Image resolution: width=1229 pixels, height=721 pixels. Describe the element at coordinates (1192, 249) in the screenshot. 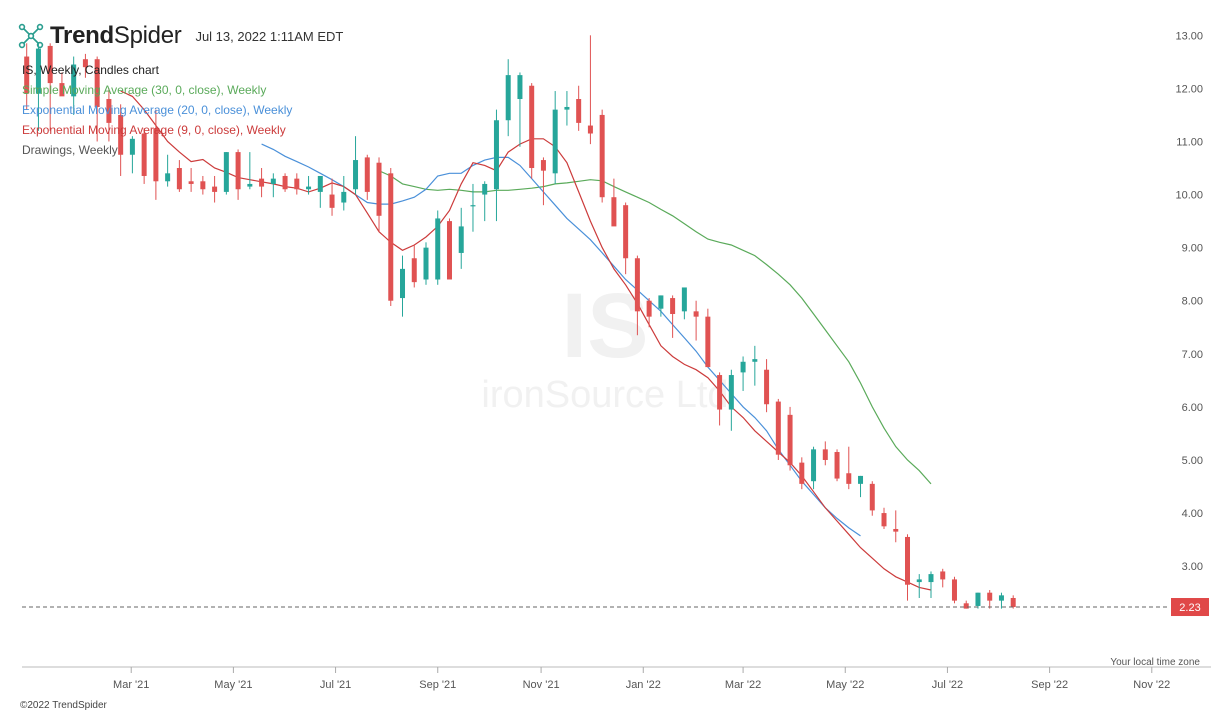

I see `y-tick-label: 9.00` at that location.